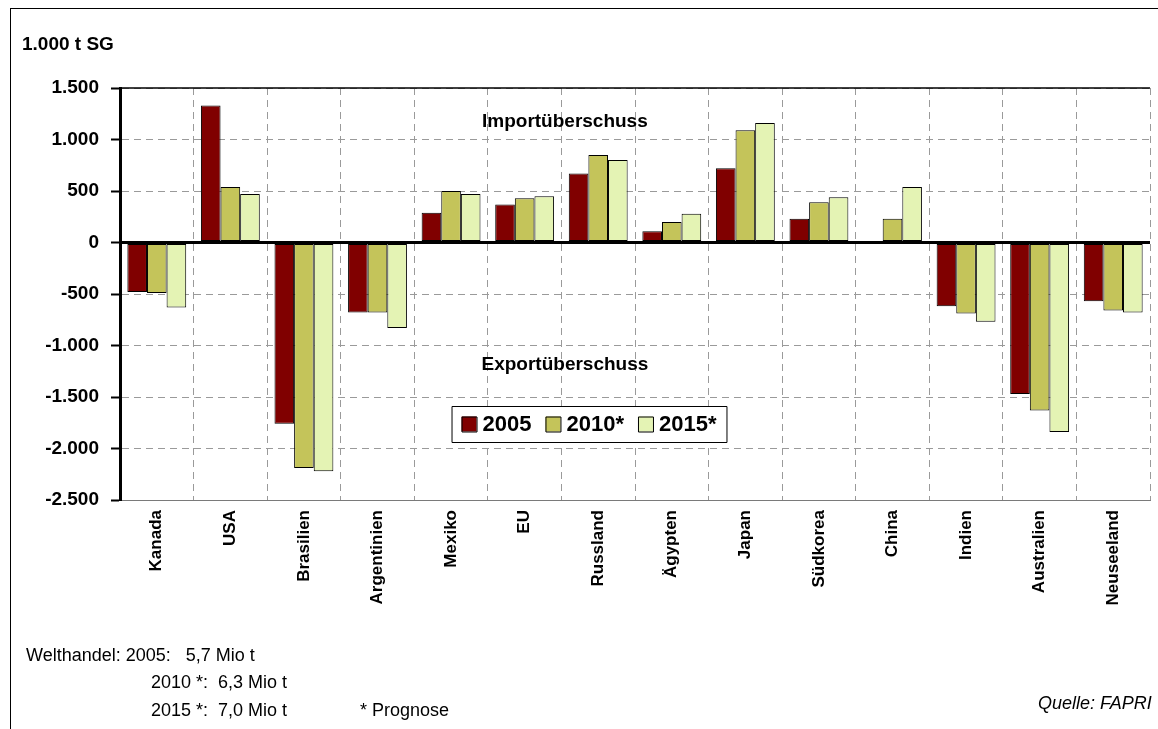 Image resolution: width=1158 pixels, height=729 pixels. Describe the element at coordinates (230, 528) in the screenshot. I see `x-tick-label: USA` at that location.